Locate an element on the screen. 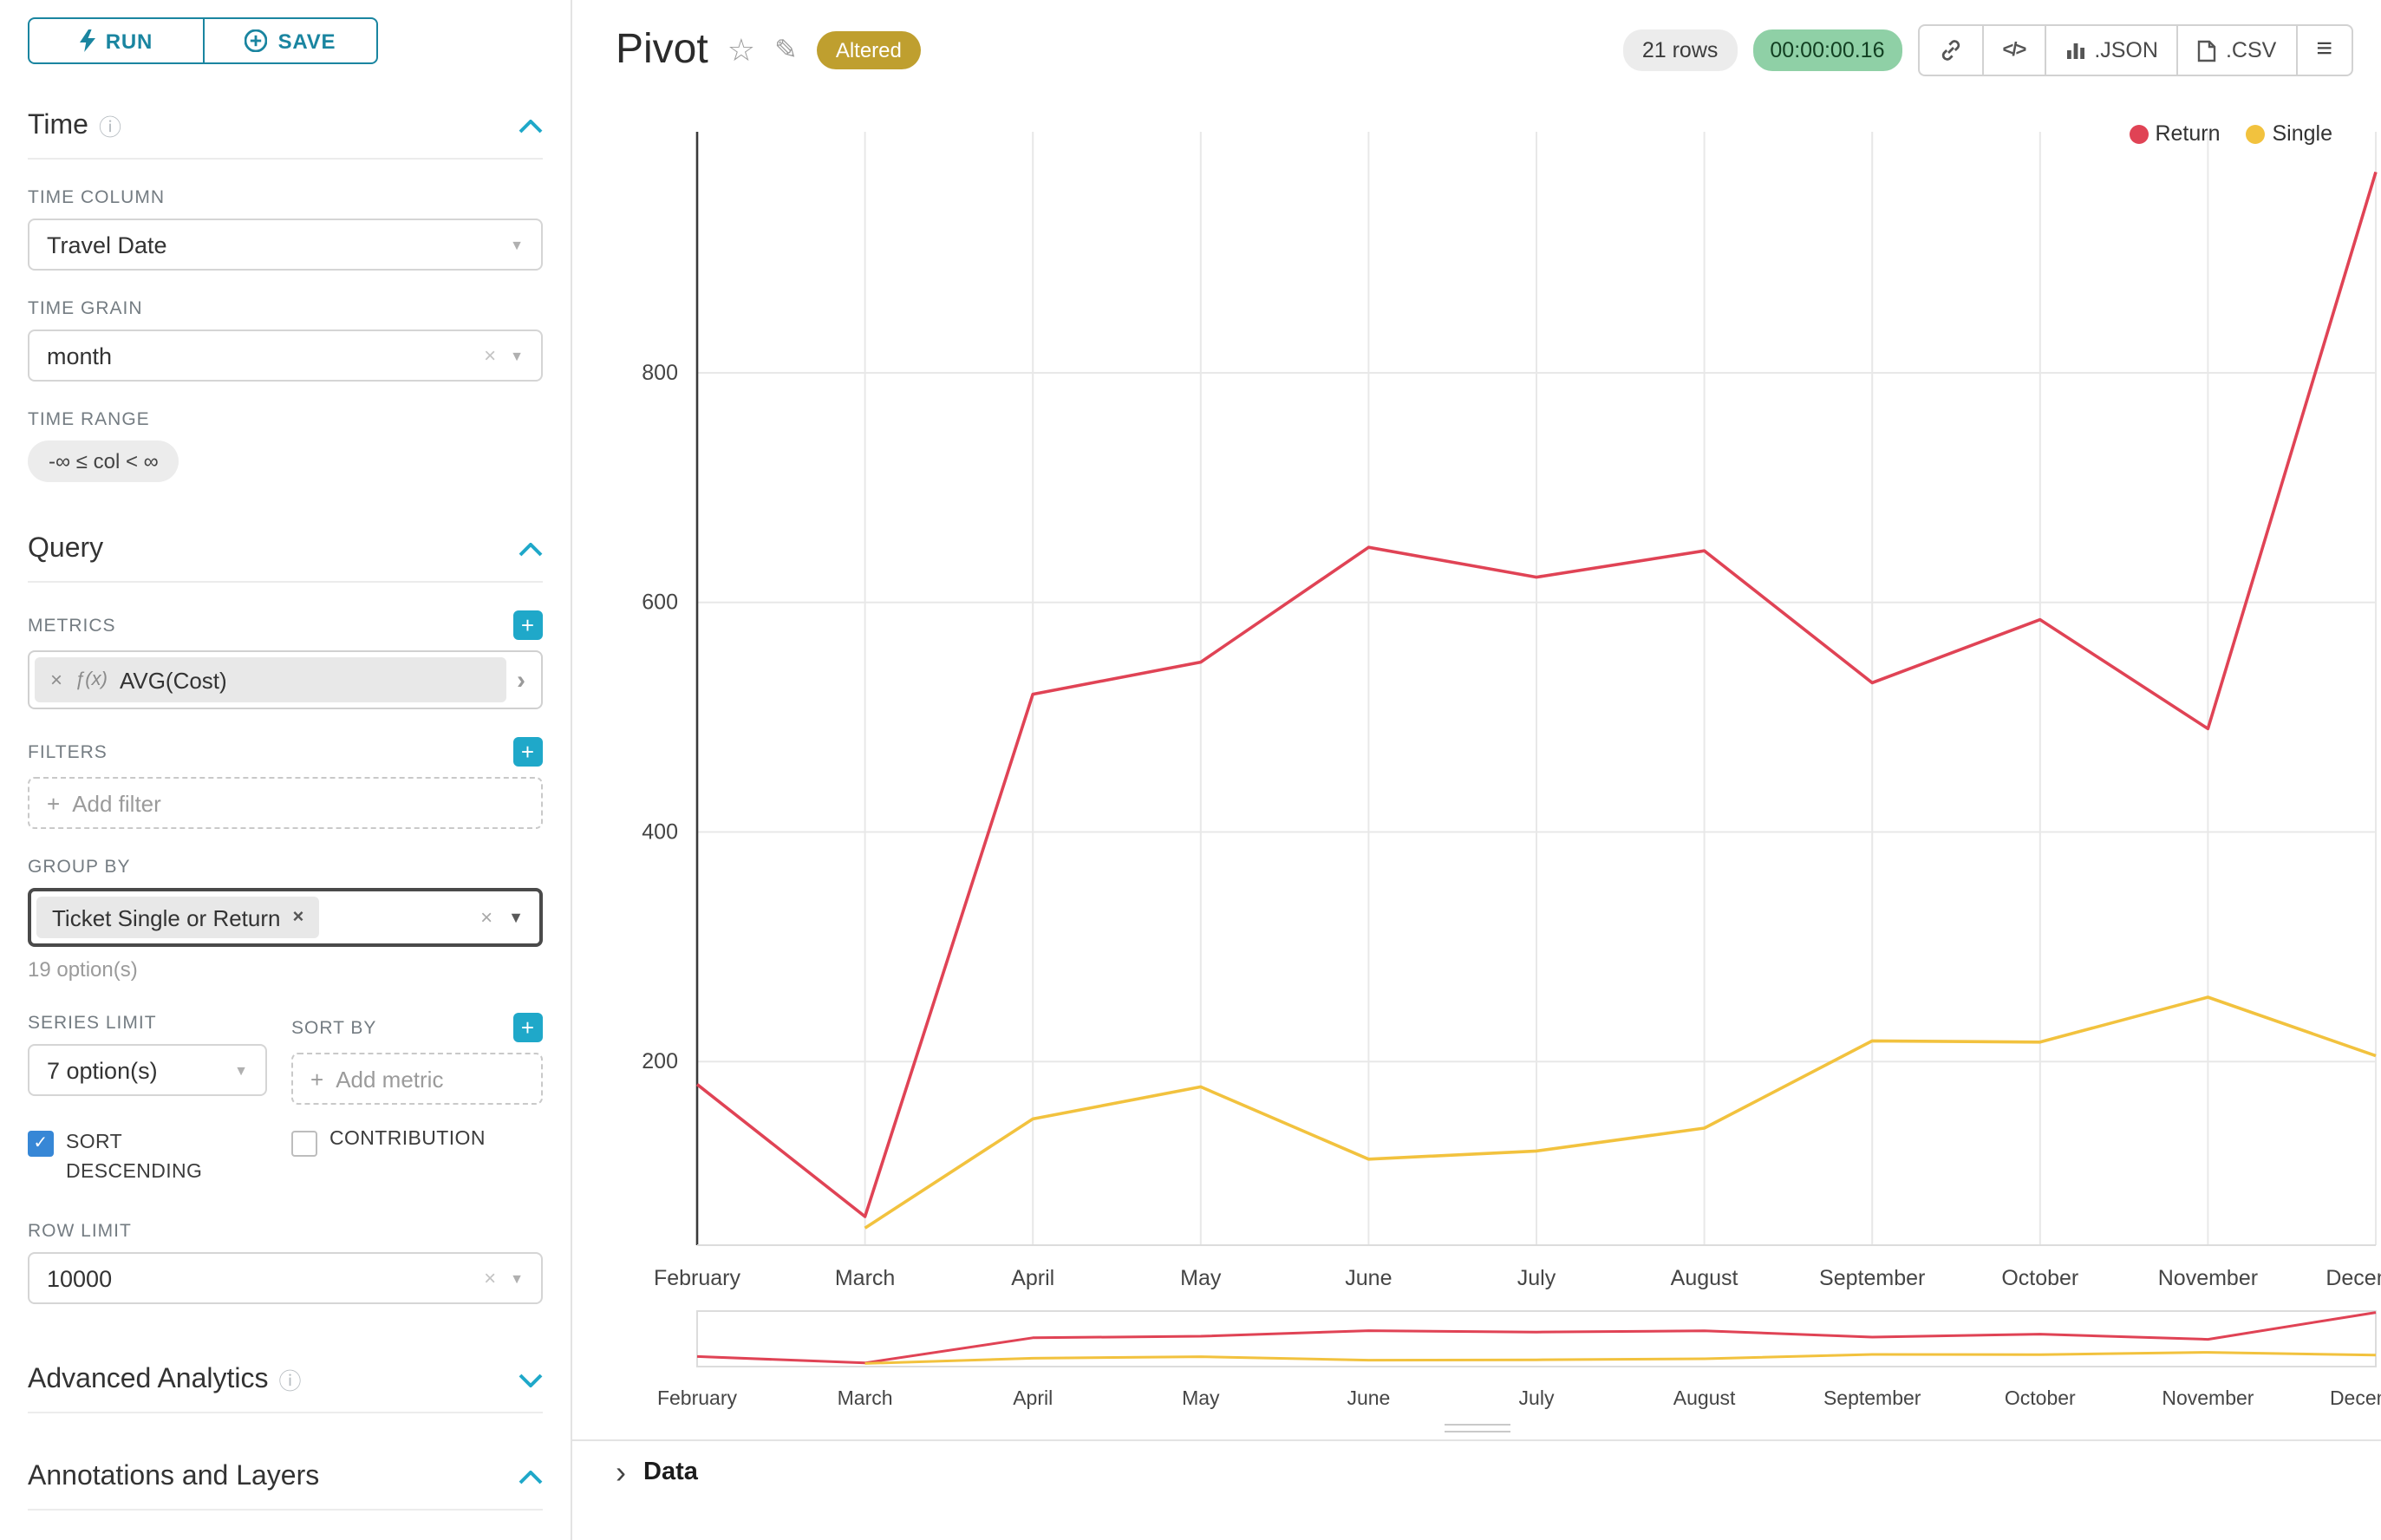  legend-item: Return is located at coordinates (2175, 133).